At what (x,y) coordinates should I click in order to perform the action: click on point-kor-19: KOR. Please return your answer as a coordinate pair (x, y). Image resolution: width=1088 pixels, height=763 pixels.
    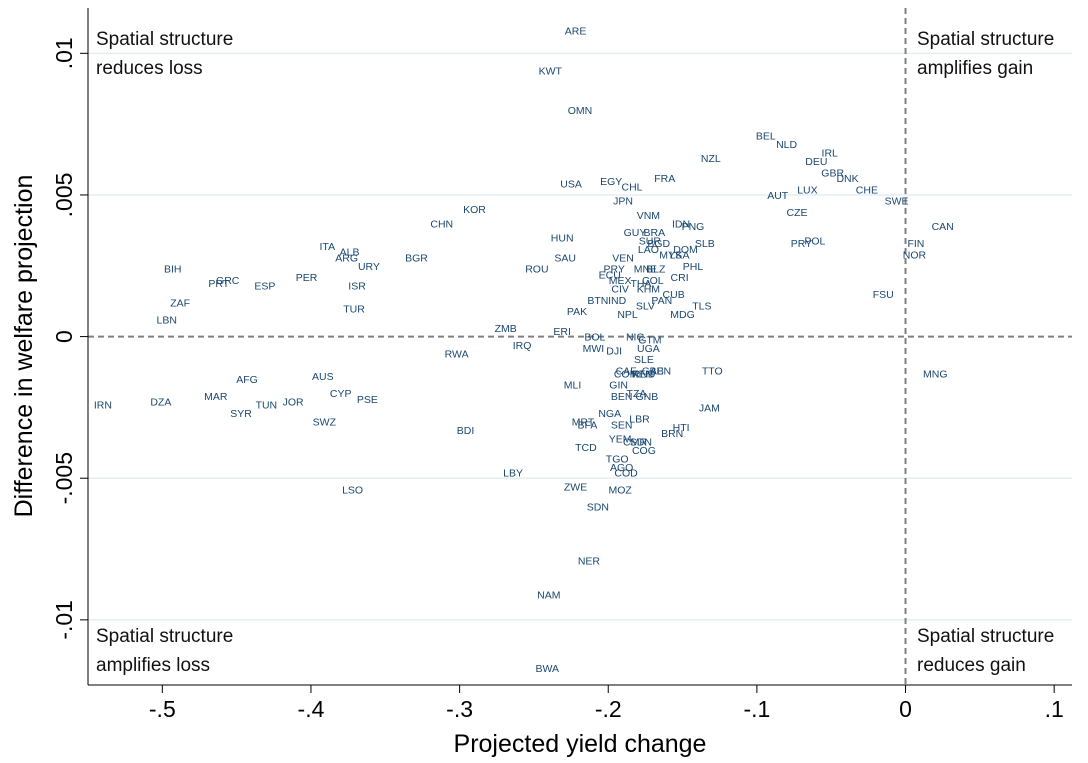
    Looking at the image, I should click on (474, 210).